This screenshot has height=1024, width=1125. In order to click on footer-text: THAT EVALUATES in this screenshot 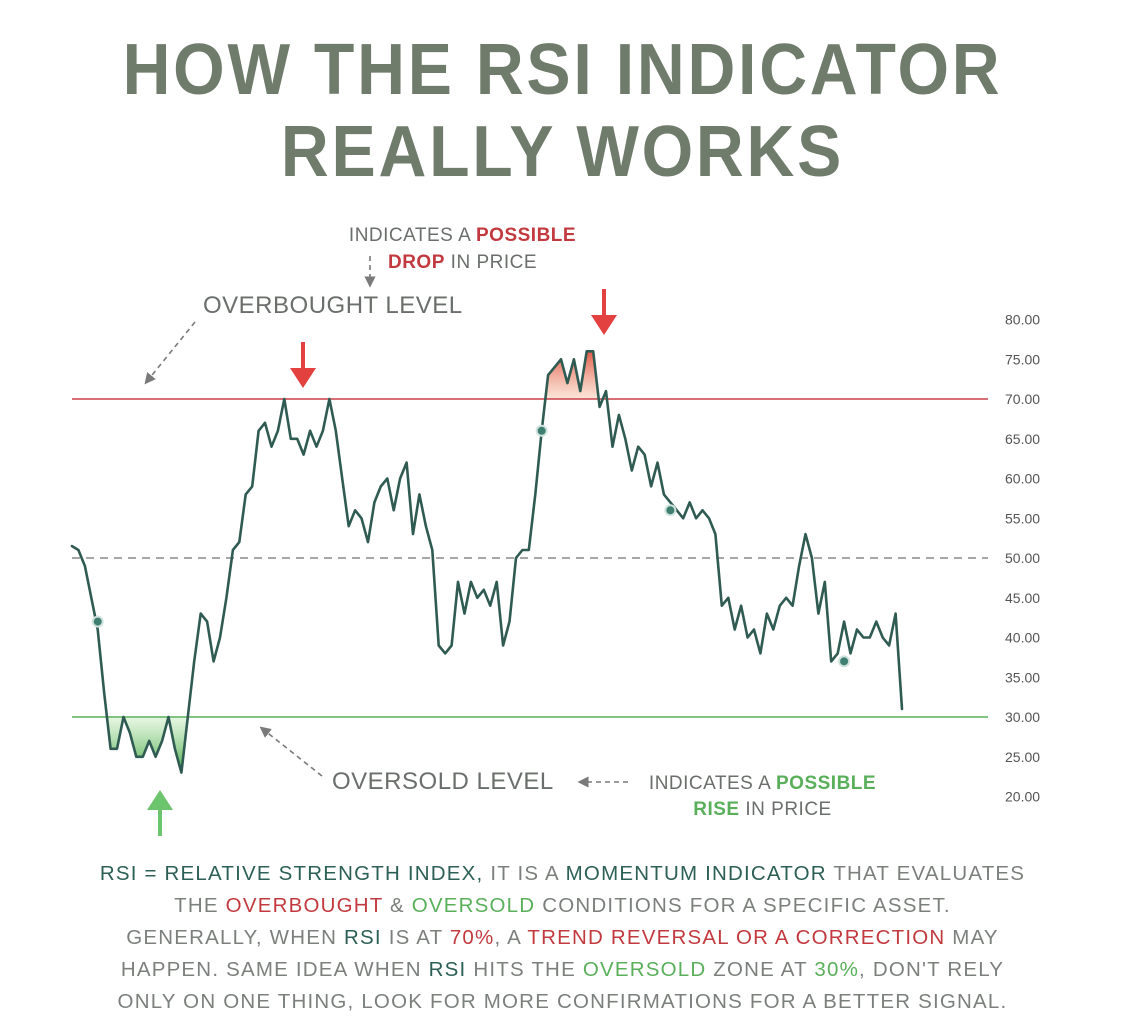, I will do `click(926, 873)`.